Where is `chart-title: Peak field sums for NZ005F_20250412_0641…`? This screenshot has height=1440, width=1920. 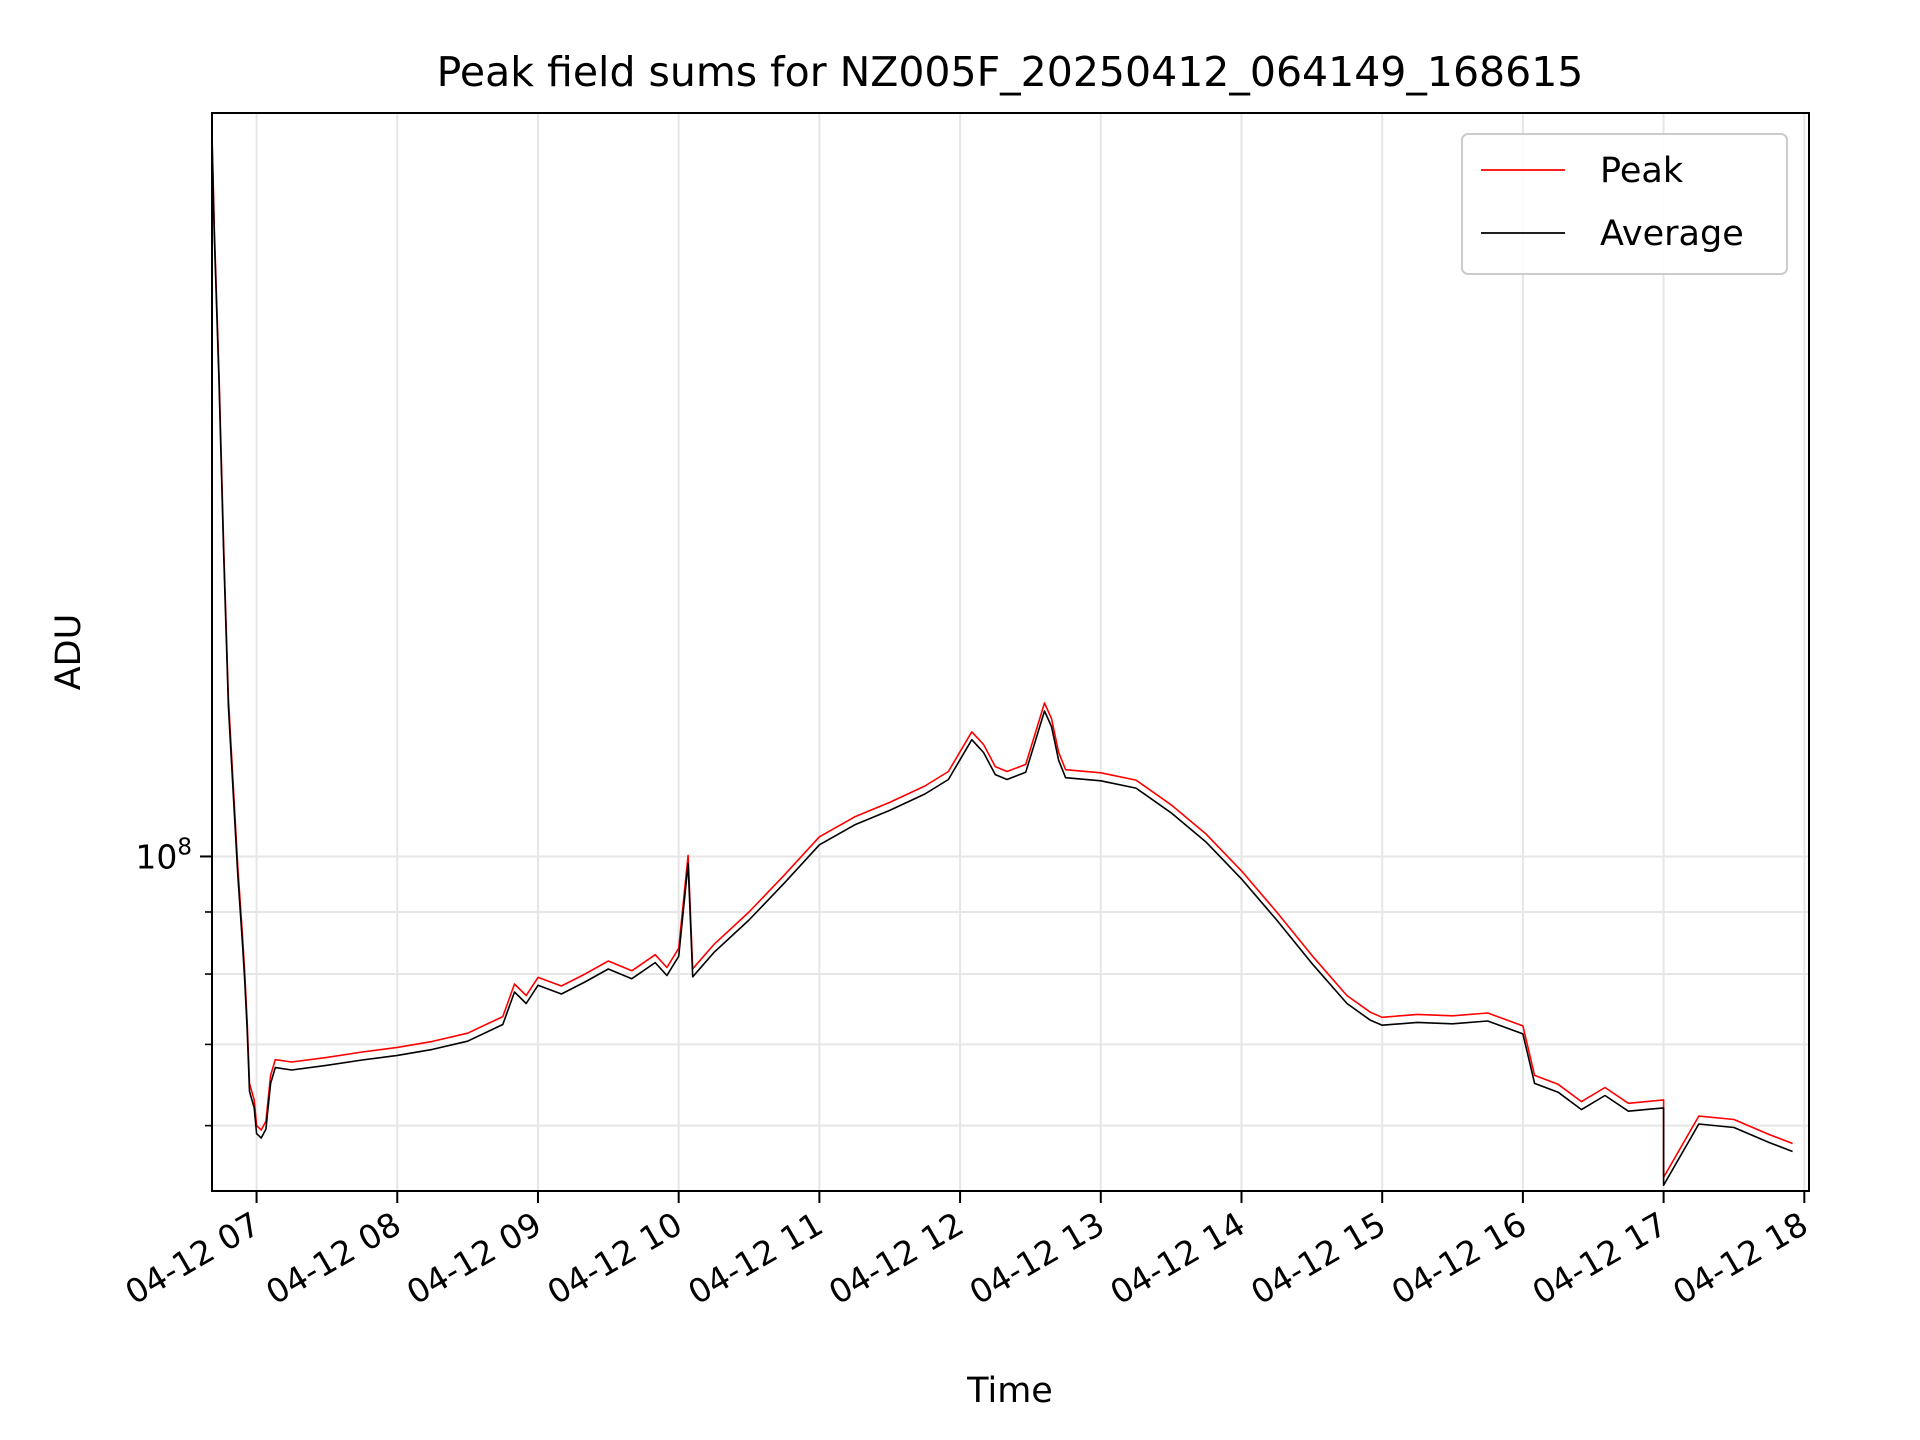 chart-title: Peak field sums for NZ005F_20250412_0641… is located at coordinates (1010, 72).